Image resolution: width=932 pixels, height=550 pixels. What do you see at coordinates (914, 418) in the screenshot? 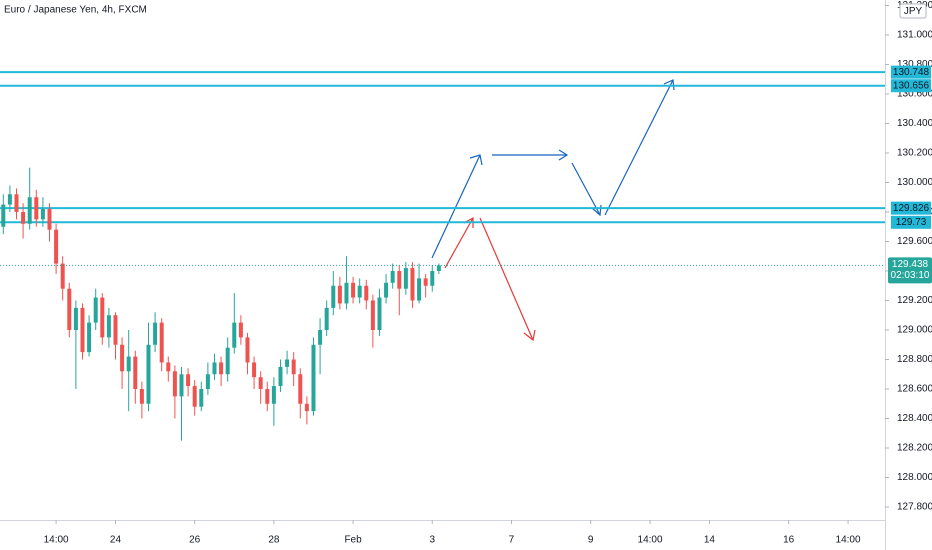
I see `y-tick-label: 128.400` at bounding box center [914, 418].